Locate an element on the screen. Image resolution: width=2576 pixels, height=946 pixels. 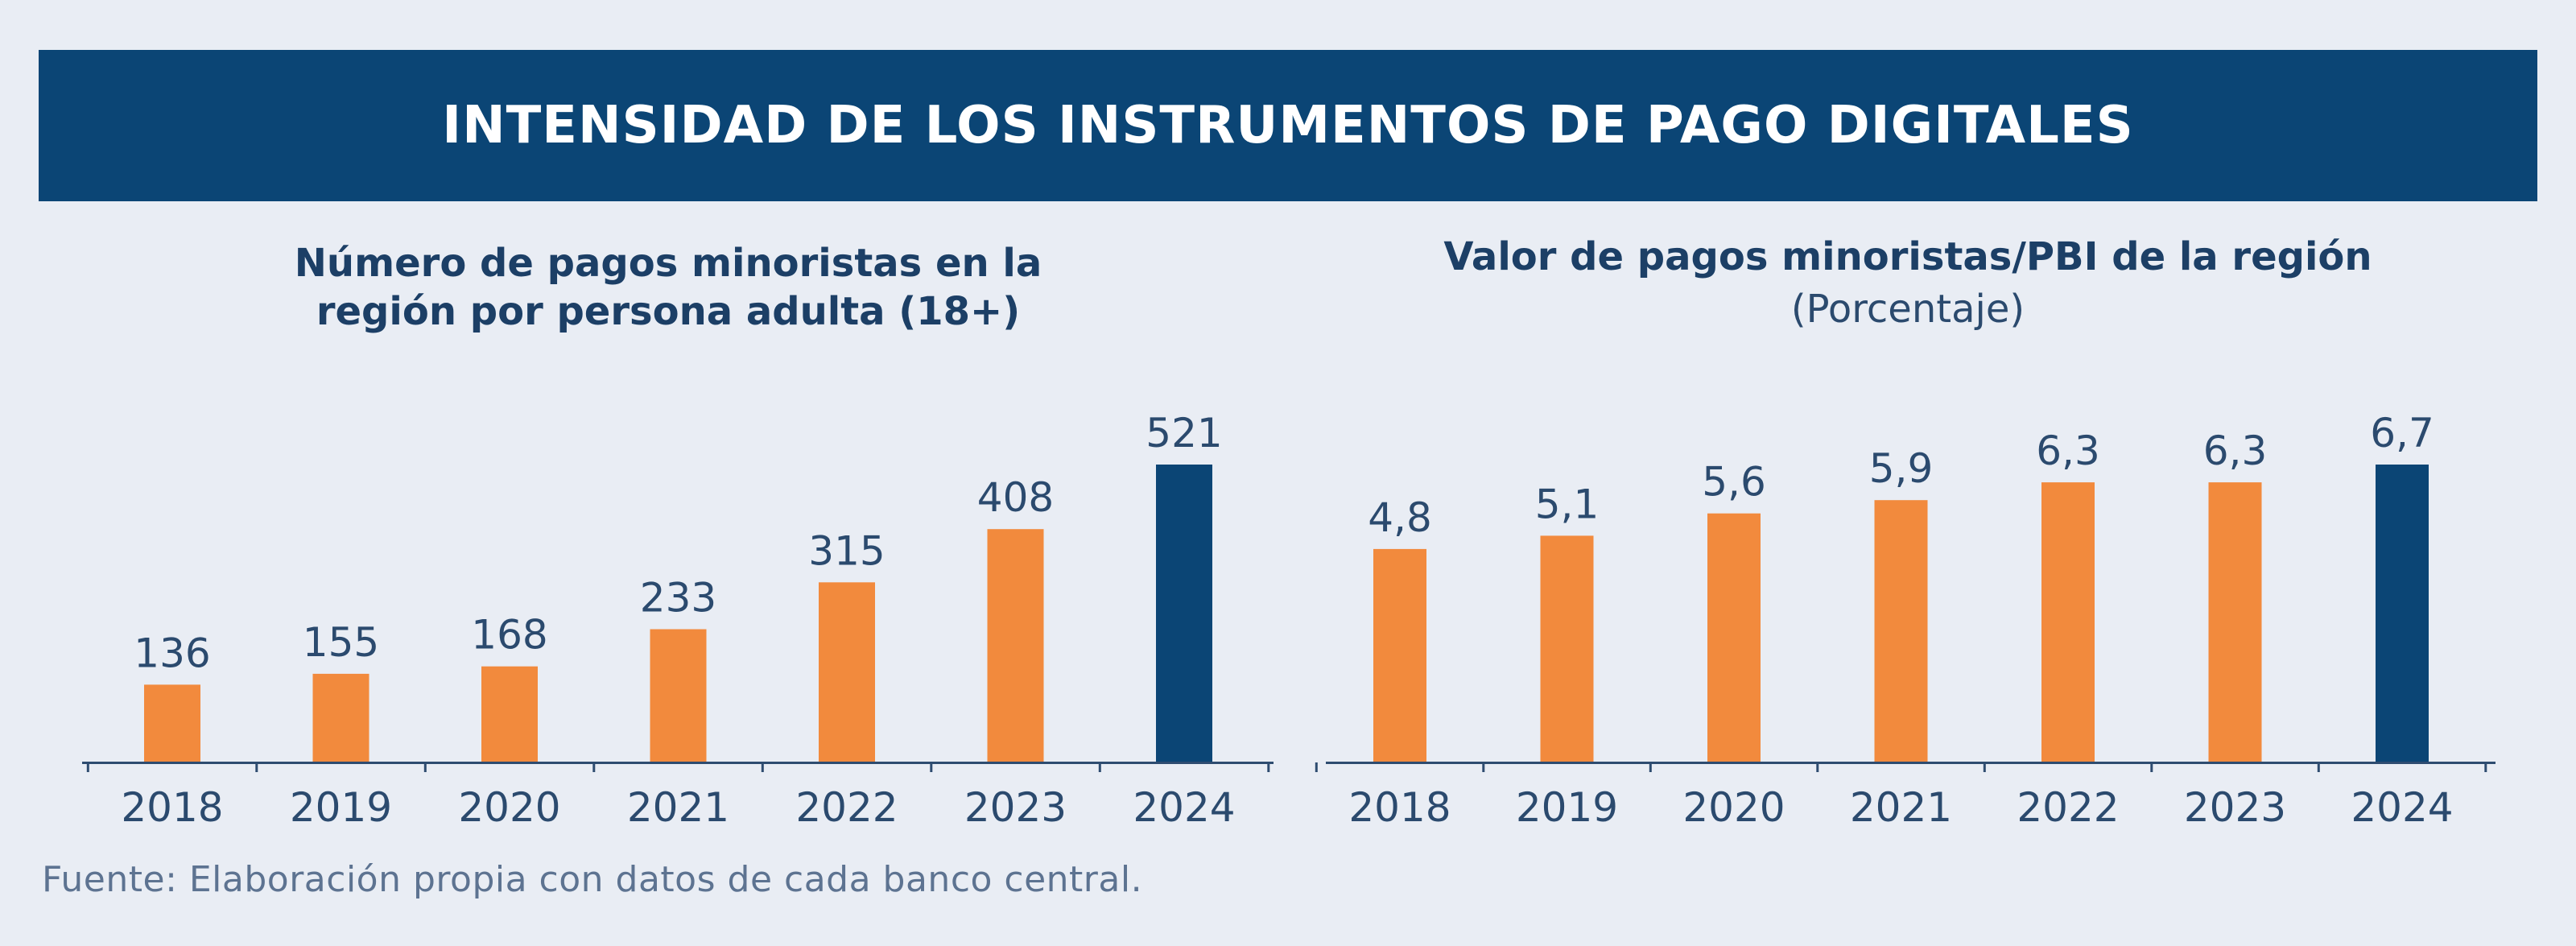
left-data-label-2021: 233 is located at coordinates (678, 598).